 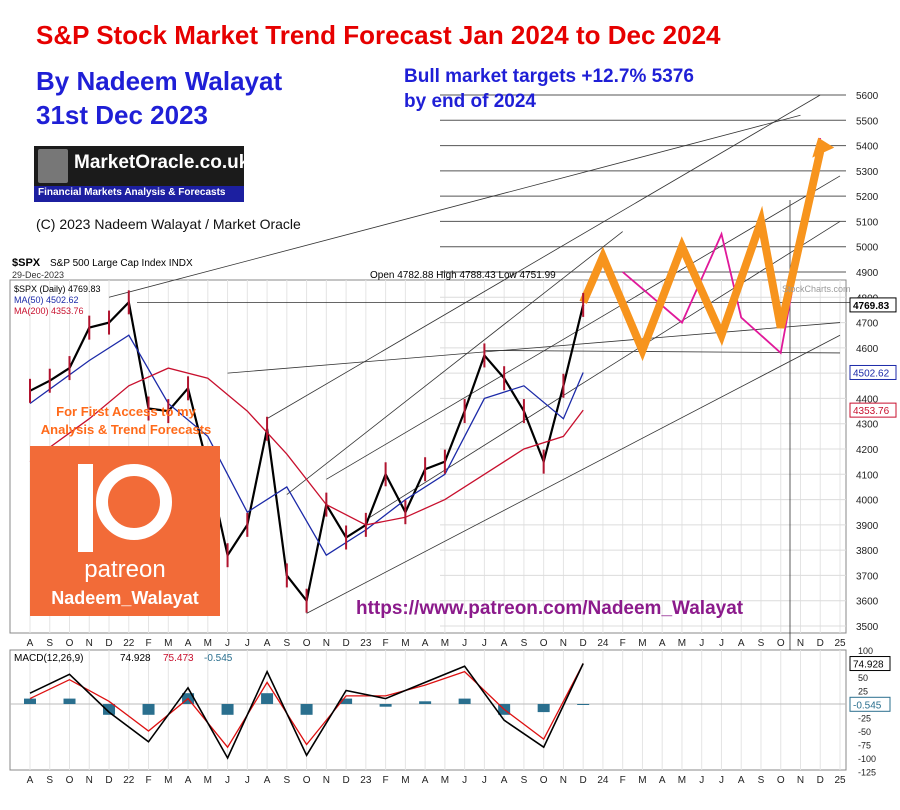 What do you see at coordinates (218, 658) in the screenshot?
I see `macd-histogram-value: -0.545` at bounding box center [218, 658].